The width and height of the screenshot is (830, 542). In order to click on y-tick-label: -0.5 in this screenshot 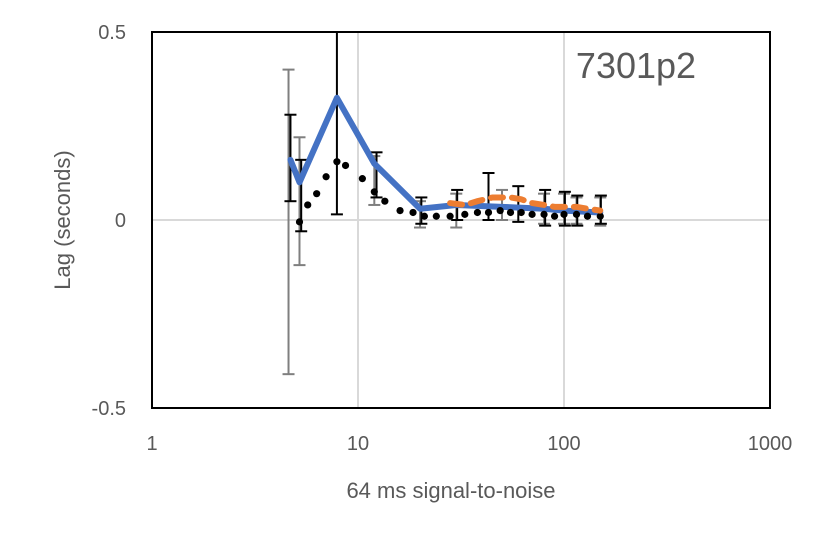, I will do `click(109, 409)`.